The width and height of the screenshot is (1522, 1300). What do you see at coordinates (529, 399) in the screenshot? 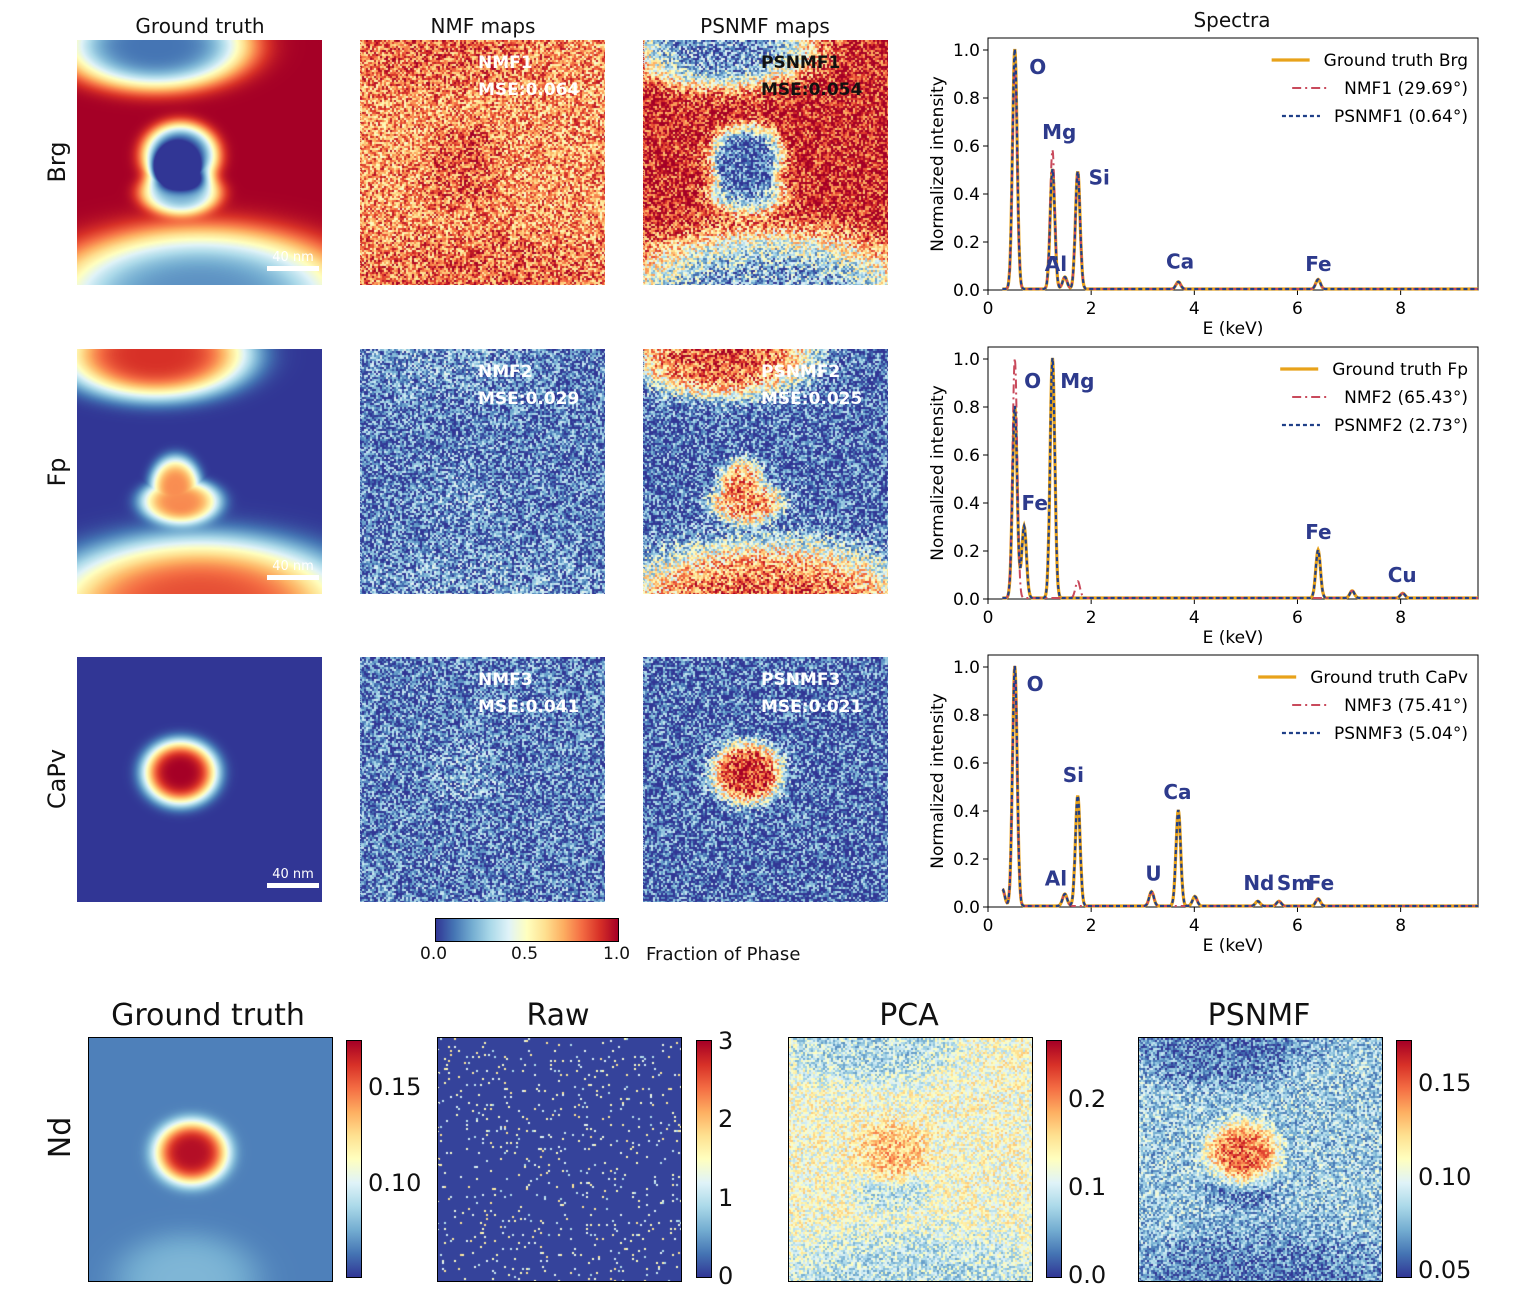
I see `nmf2-mse: MSE:0.029` at bounding box center [529, 399].